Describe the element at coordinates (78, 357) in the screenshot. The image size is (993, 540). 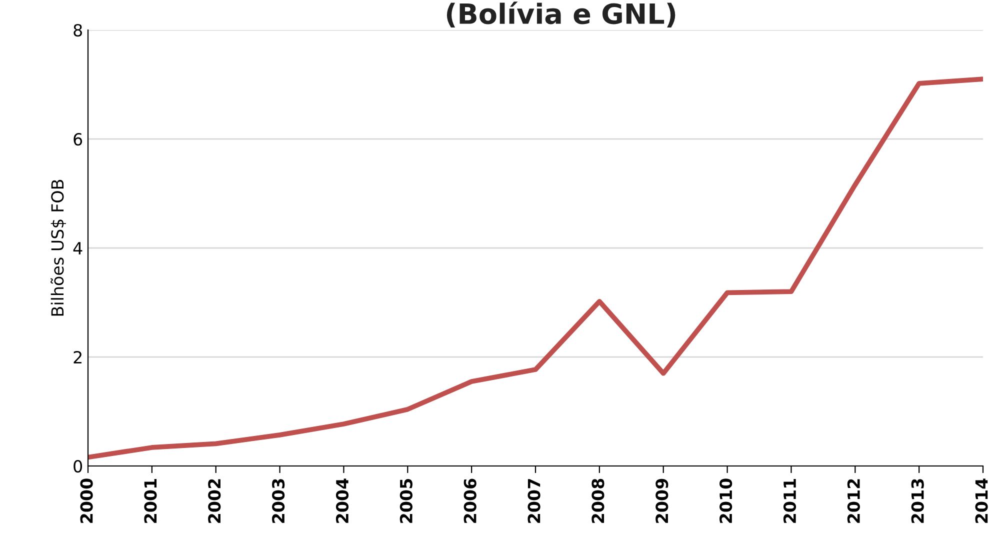
I see `y-tick-label: 2` at that location.